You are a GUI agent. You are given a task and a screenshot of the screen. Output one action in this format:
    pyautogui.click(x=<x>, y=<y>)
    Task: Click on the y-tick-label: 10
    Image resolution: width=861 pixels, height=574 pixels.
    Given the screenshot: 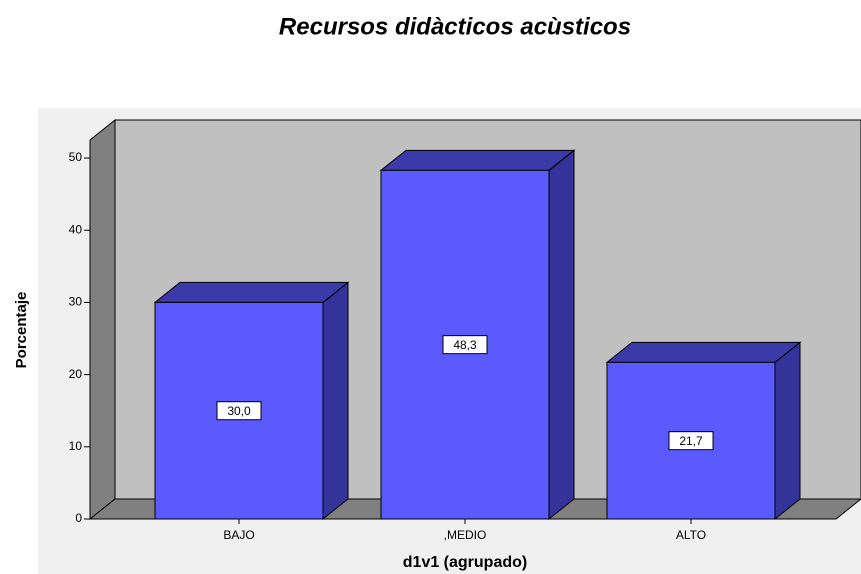 What is the action you would take?
    pyautogui.click(x=76, y=446)
    